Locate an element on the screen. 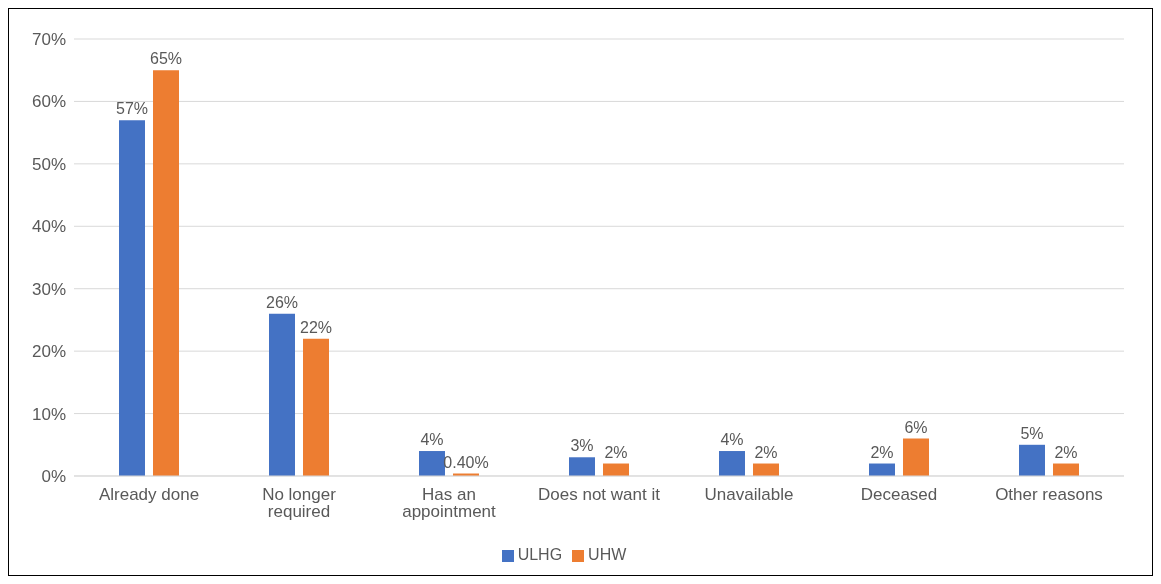  x-tick-label: Deceased is located at coordinates (899, 495).